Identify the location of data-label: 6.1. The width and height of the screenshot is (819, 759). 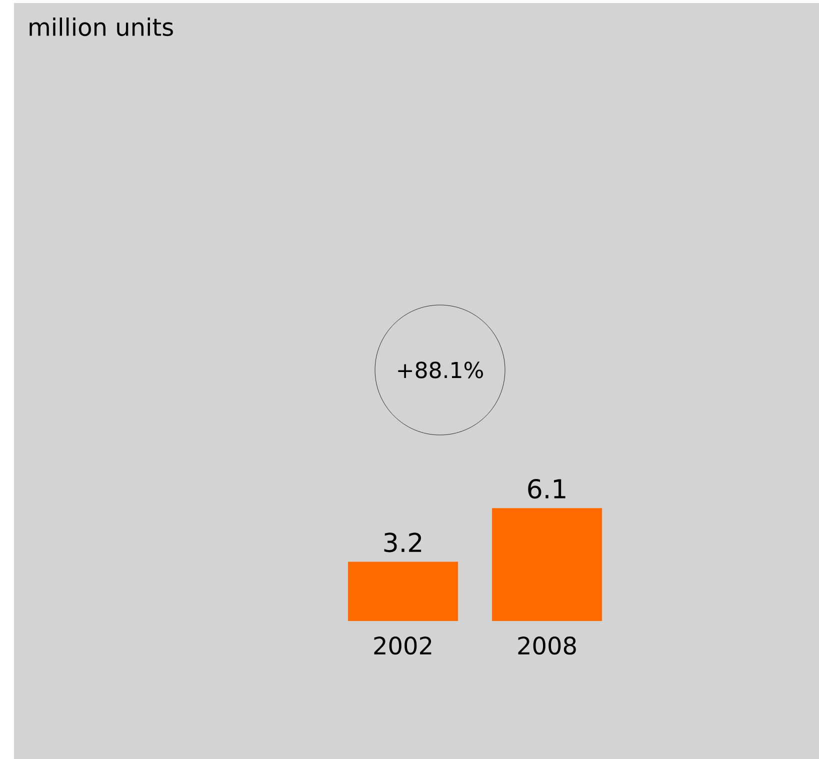
(547, 488).